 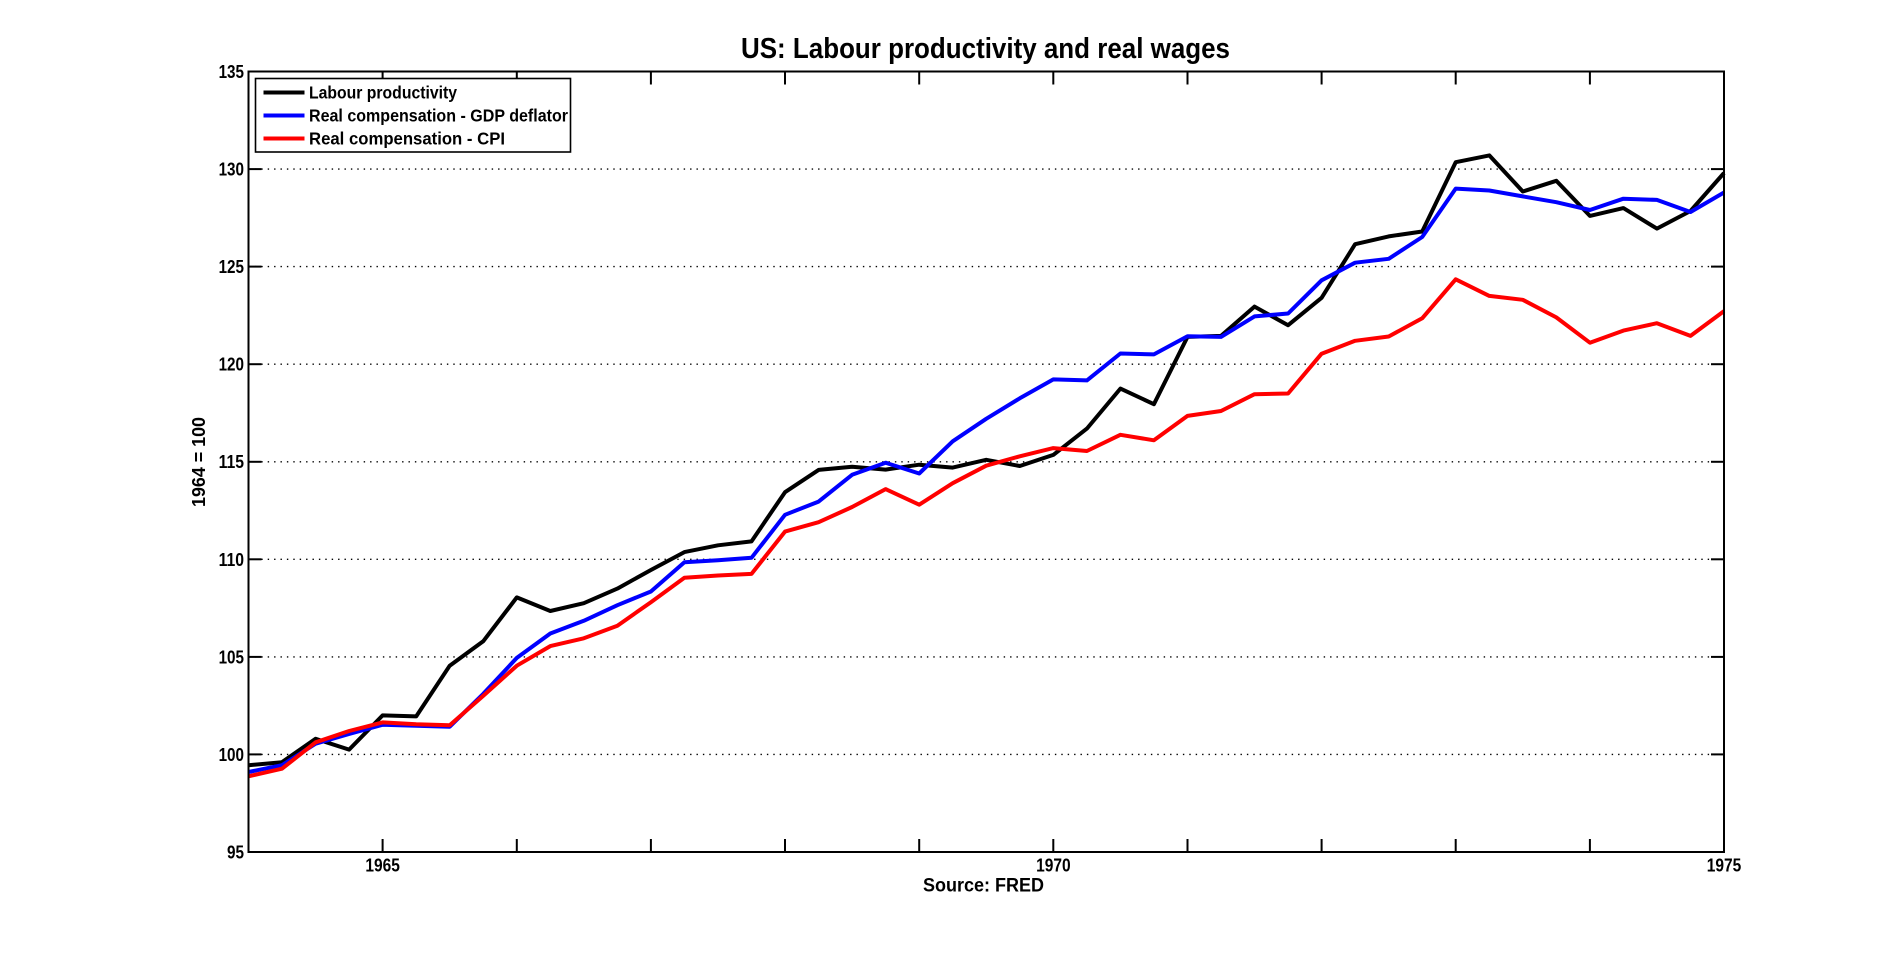 What do you see at coordinates (231, 461) in the screenshot?
I see `svg-text: 115` at bounding box center [231, 461].